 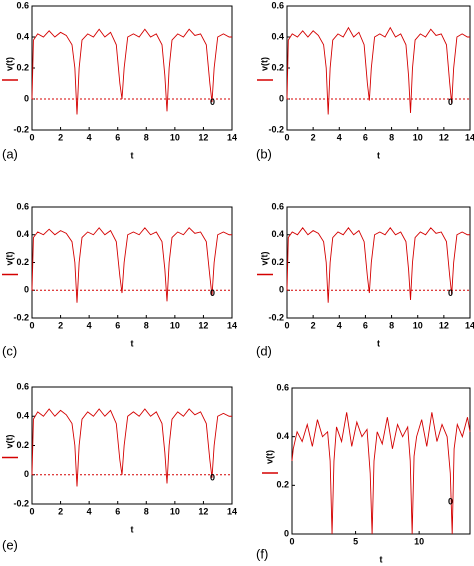 What do you see at coordinates (10, 153) in the screenshot?
I see `panel-label: (a)` at bounding box center [10, 153].